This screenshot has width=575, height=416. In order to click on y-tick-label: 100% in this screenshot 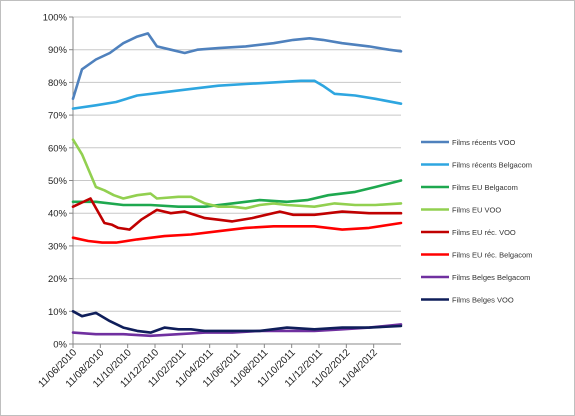, I will do `click(55, 18)`.